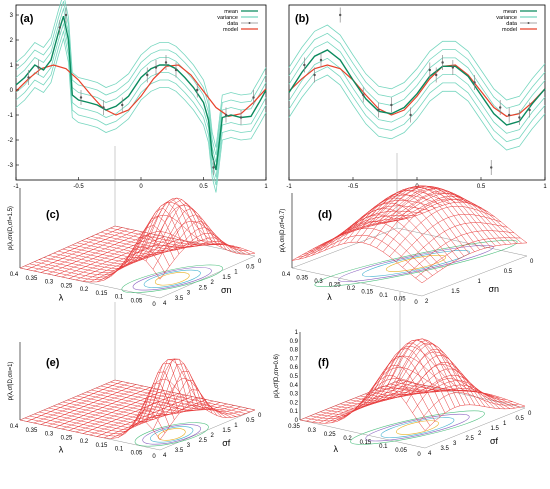 The height and width of the screenshot is (489, 550). I want to click on y-tick-label: 1, so click(12, 66).